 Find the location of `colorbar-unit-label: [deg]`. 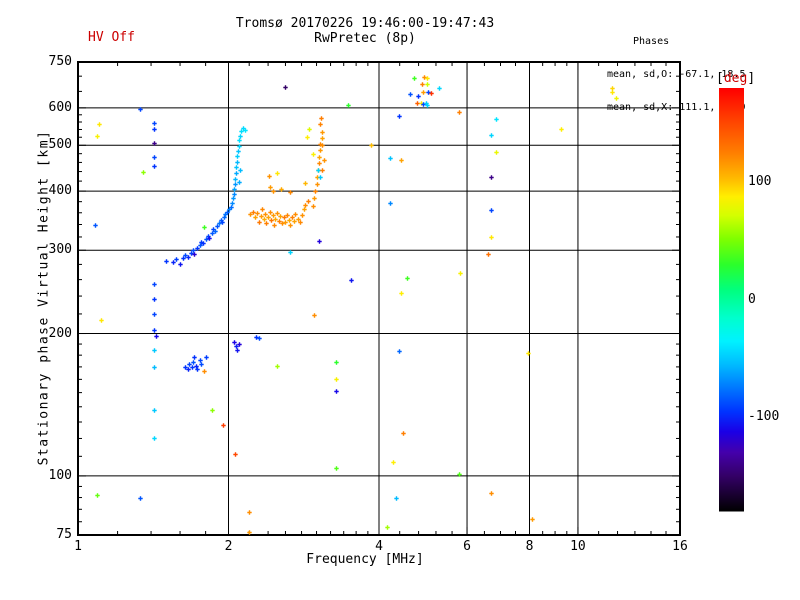

colorbar-unit-label: [deg] is located at coordinates (735, 78).